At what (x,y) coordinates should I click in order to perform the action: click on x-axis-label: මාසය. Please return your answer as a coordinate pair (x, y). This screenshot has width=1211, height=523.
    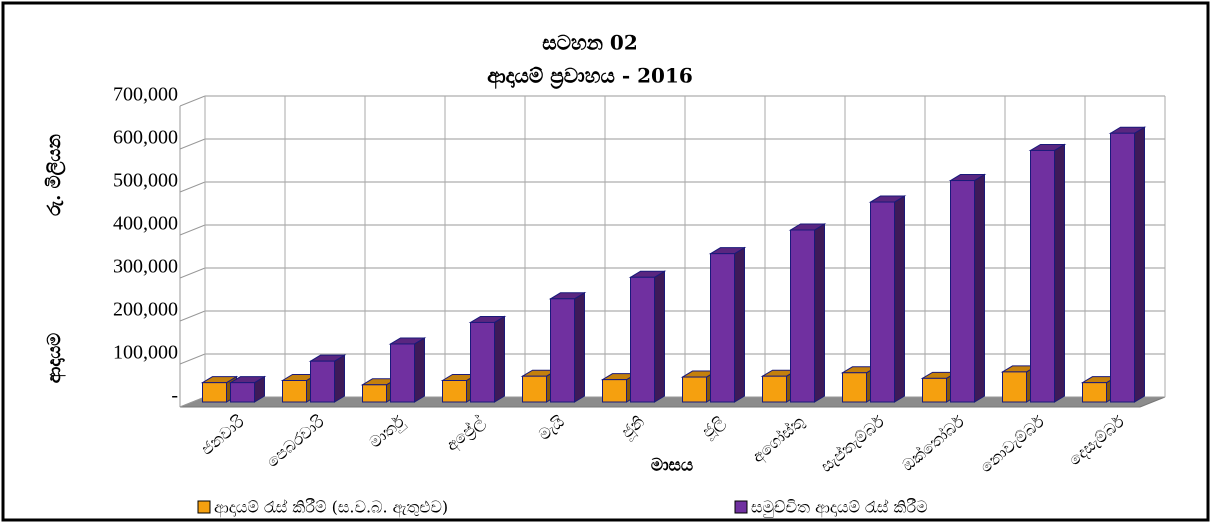
    Looking at the image, I should click on (672, 466).